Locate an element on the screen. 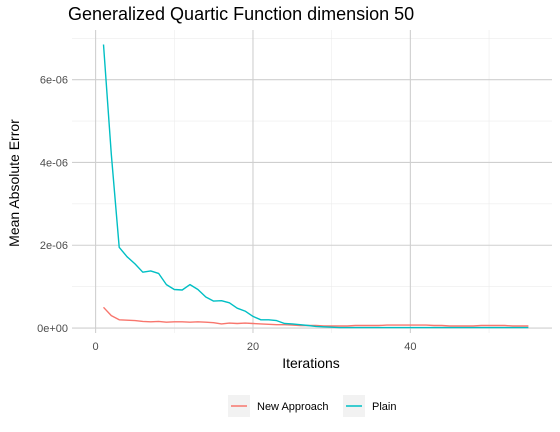 The height and width of the screenshot is (432, 560). x-axis-title: Iterations is located at coordinates (311, 363).